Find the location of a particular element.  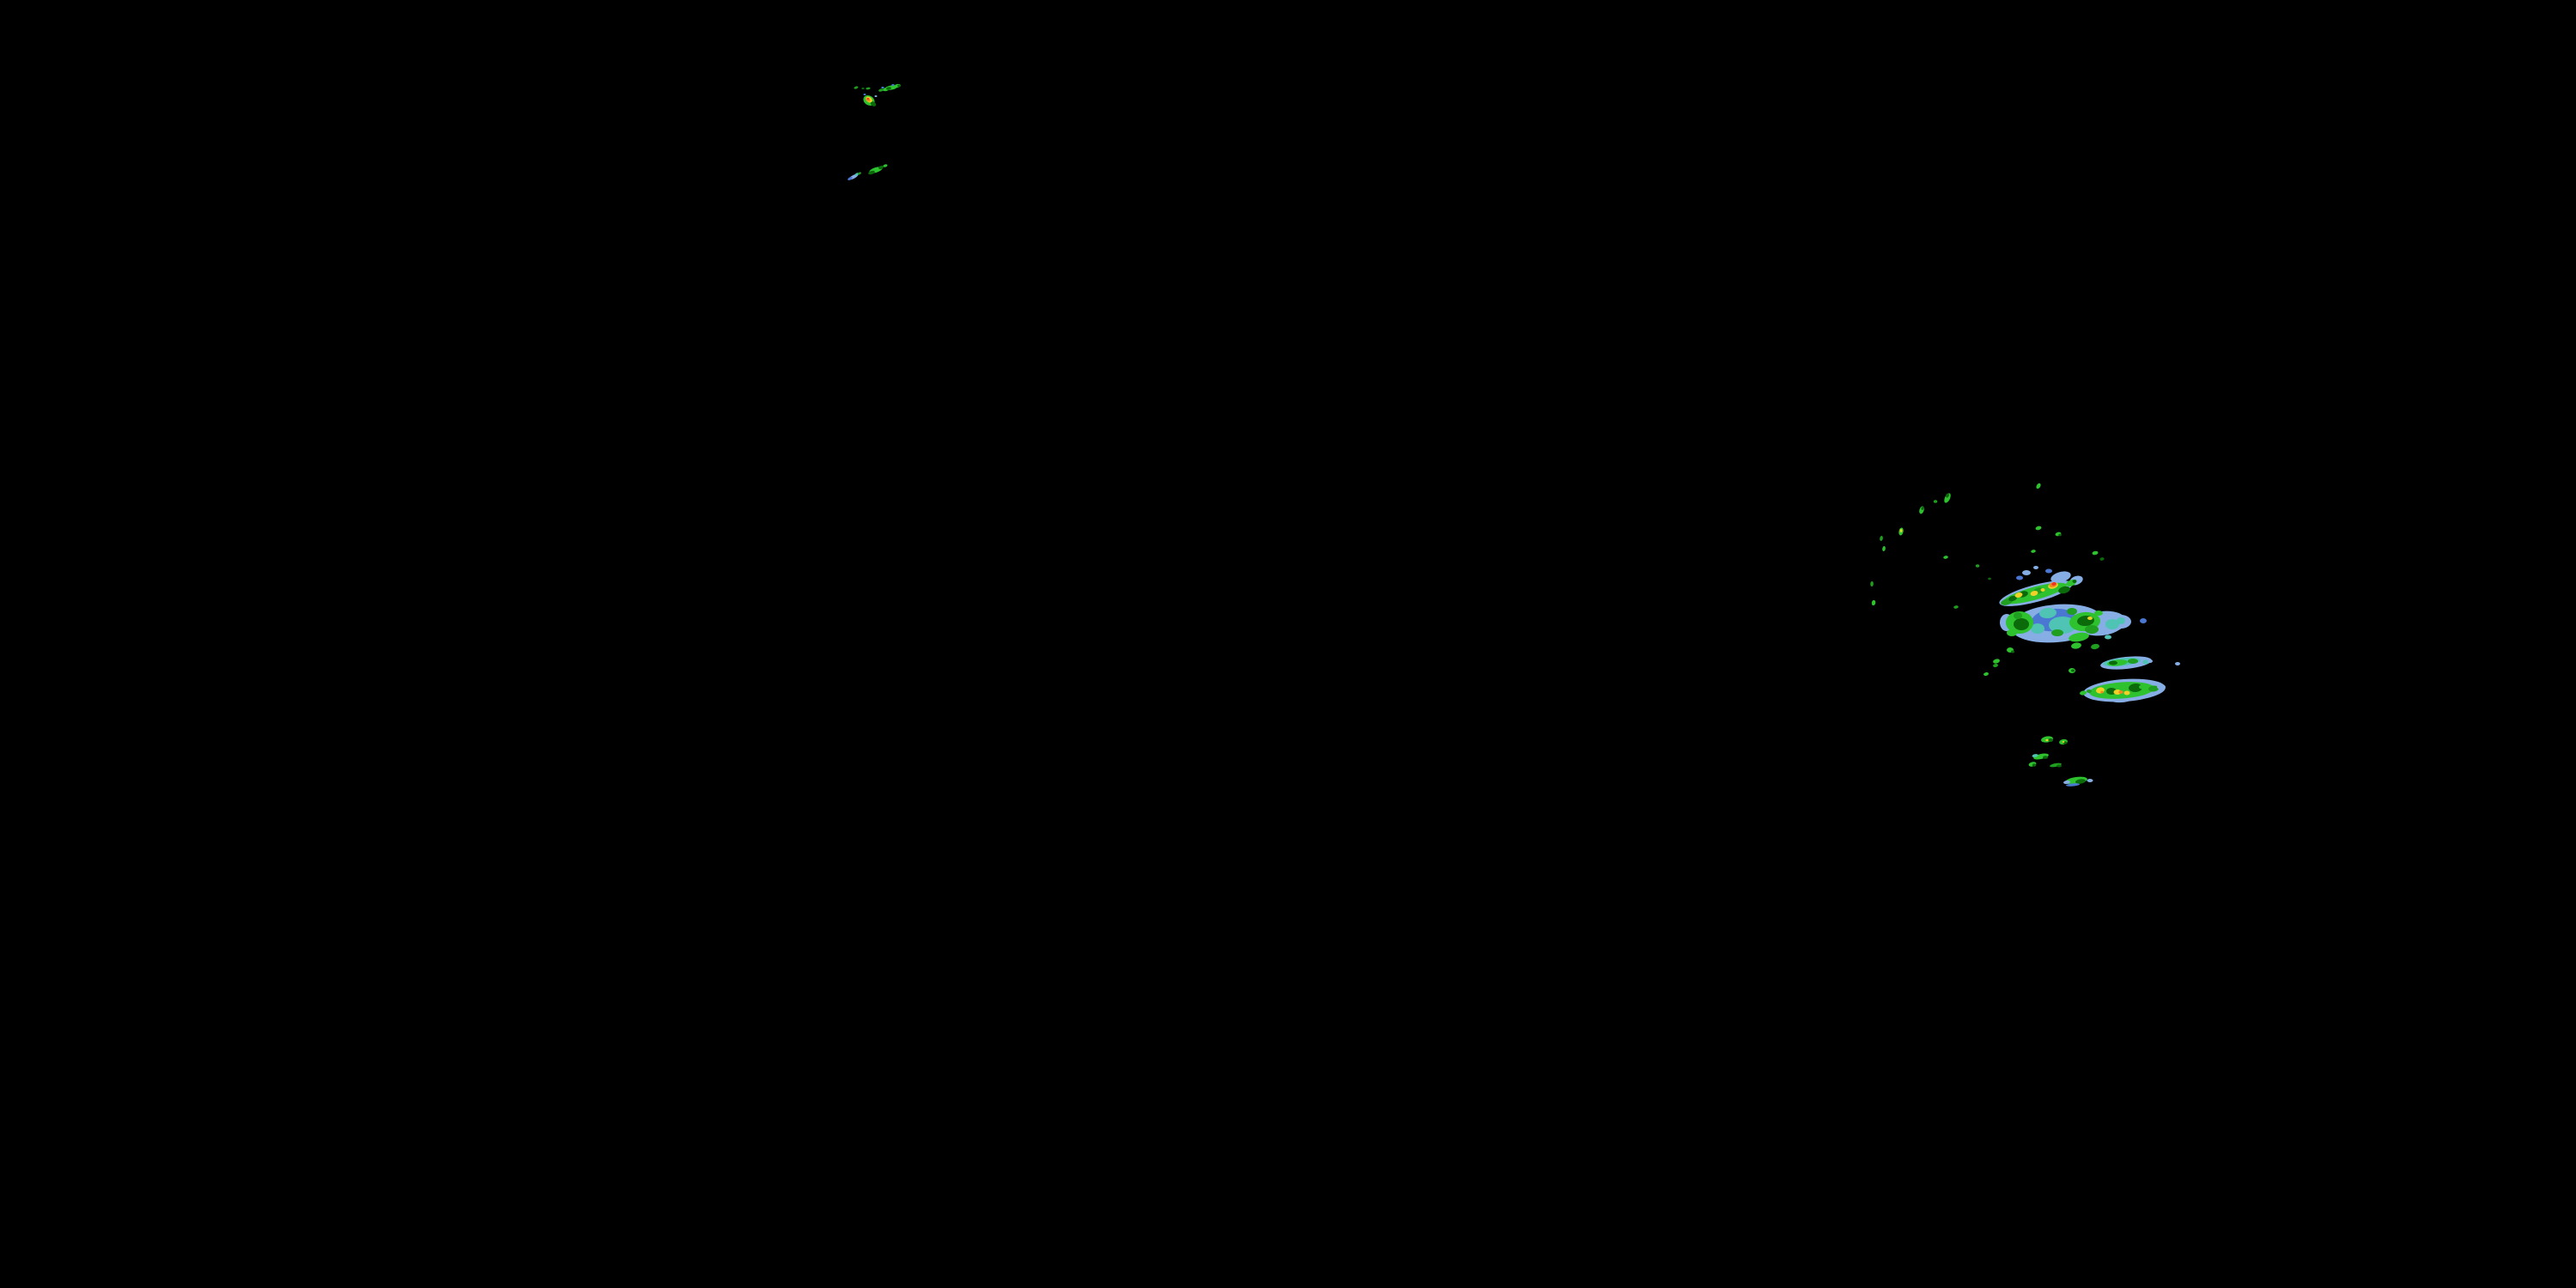

echo-group-north-specks is located at coordinates (2068, 522).